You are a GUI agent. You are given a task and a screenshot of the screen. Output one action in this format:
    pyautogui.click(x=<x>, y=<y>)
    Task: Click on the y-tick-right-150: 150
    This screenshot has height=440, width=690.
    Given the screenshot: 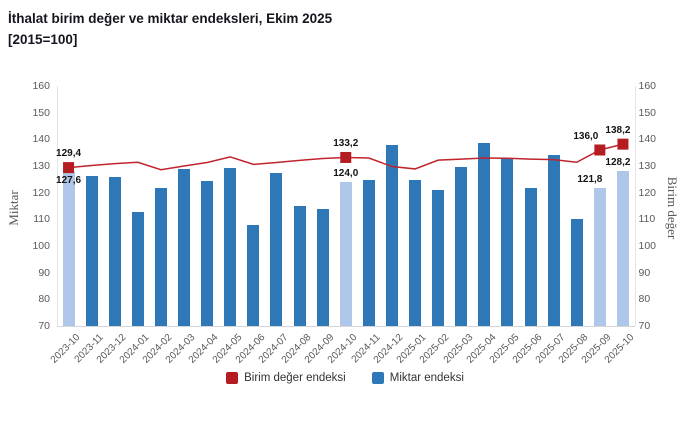 What is the action you would take?
    pyautogui.click(x=647, y=112)
    